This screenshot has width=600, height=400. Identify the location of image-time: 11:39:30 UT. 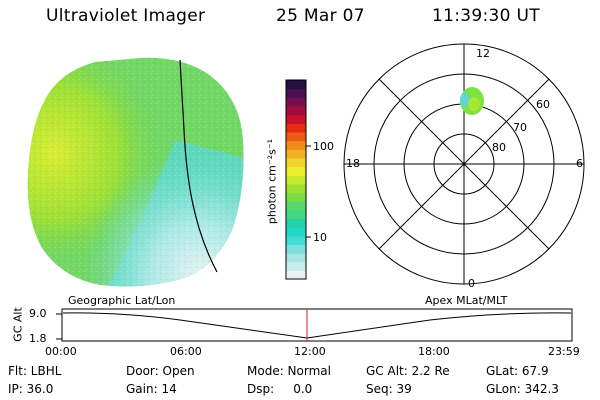
(486, 16).